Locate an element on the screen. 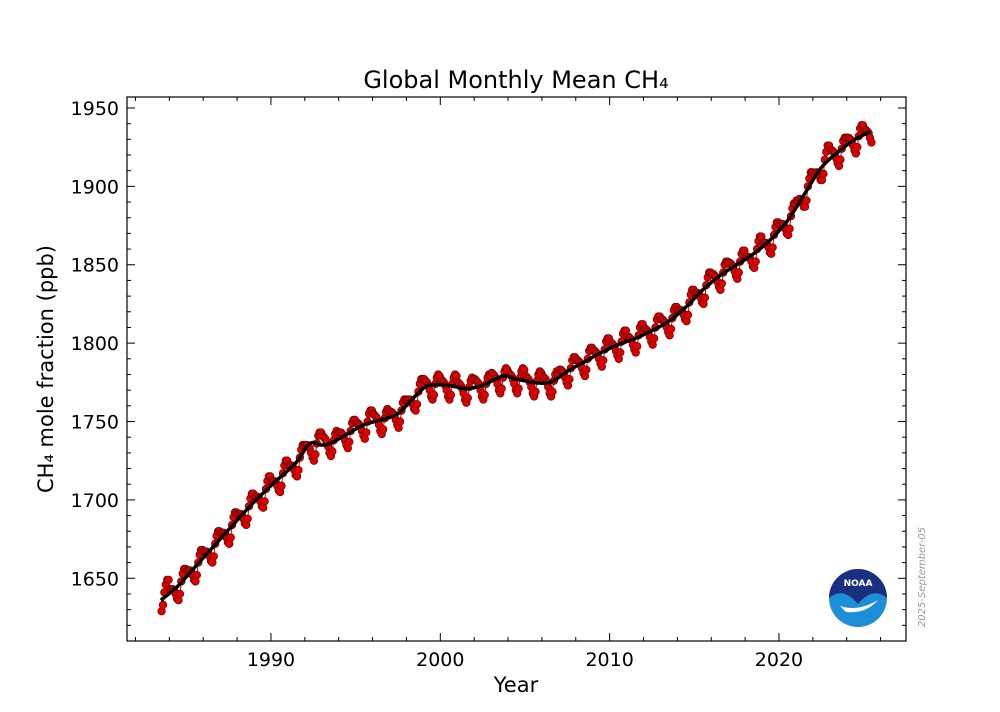 This screenshot has height=712, width=1000. y-tick-label: 1650 is located at coordinates (95, 579).